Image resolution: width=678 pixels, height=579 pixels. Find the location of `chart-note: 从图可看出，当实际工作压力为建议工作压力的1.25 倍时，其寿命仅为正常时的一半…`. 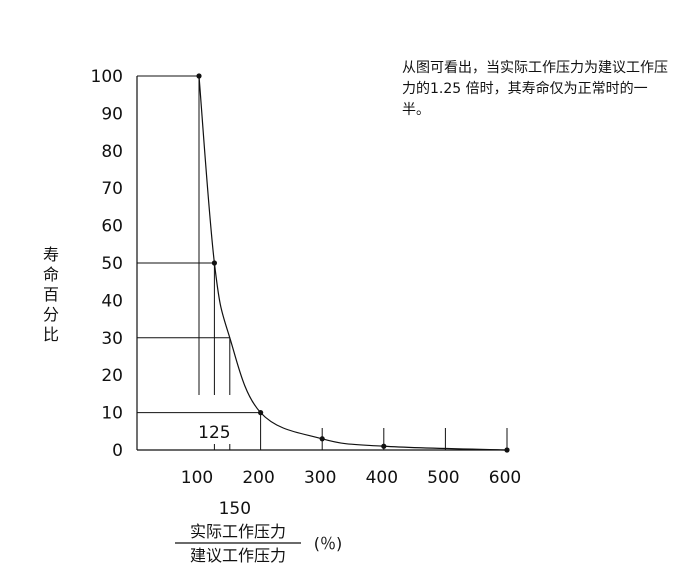

chart-note: 从图可看出，当实际工作压力为建议工作压力的1.25 倍时，其寿命仅为正常时的一半… is located at coordinates (535, 89).